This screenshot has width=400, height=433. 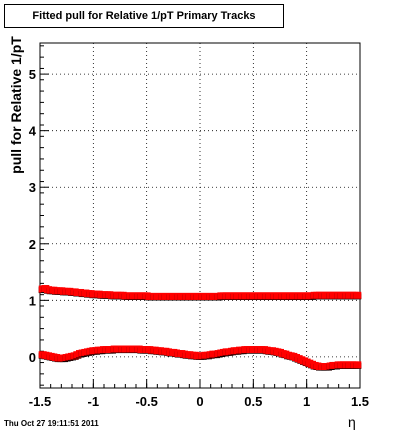 What do you see at coordinates (146, 401) in the screenshot?
I see `x-tick-label: -0.5` at bounding box center [146, 401].